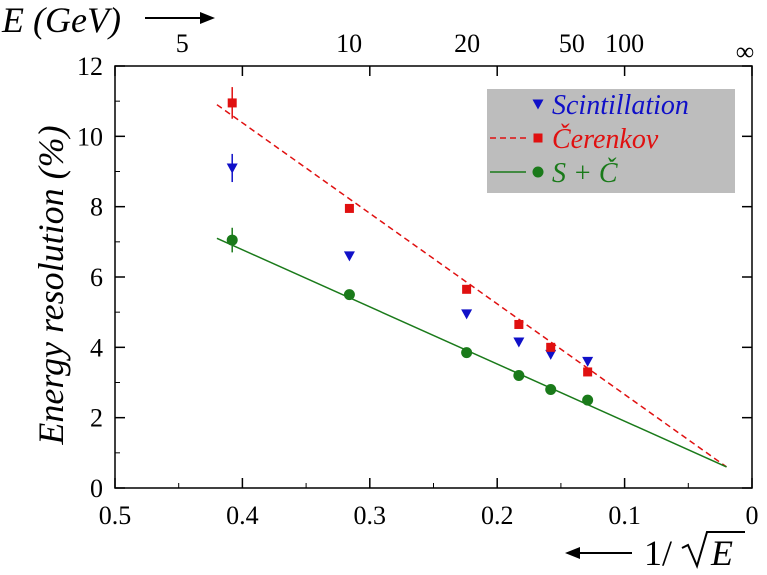 The height and width of the screenshot is (575, 767). Describe the element at coordinates (96, 488) in the screenshot. I see `y-tick-label: 0` at that location.